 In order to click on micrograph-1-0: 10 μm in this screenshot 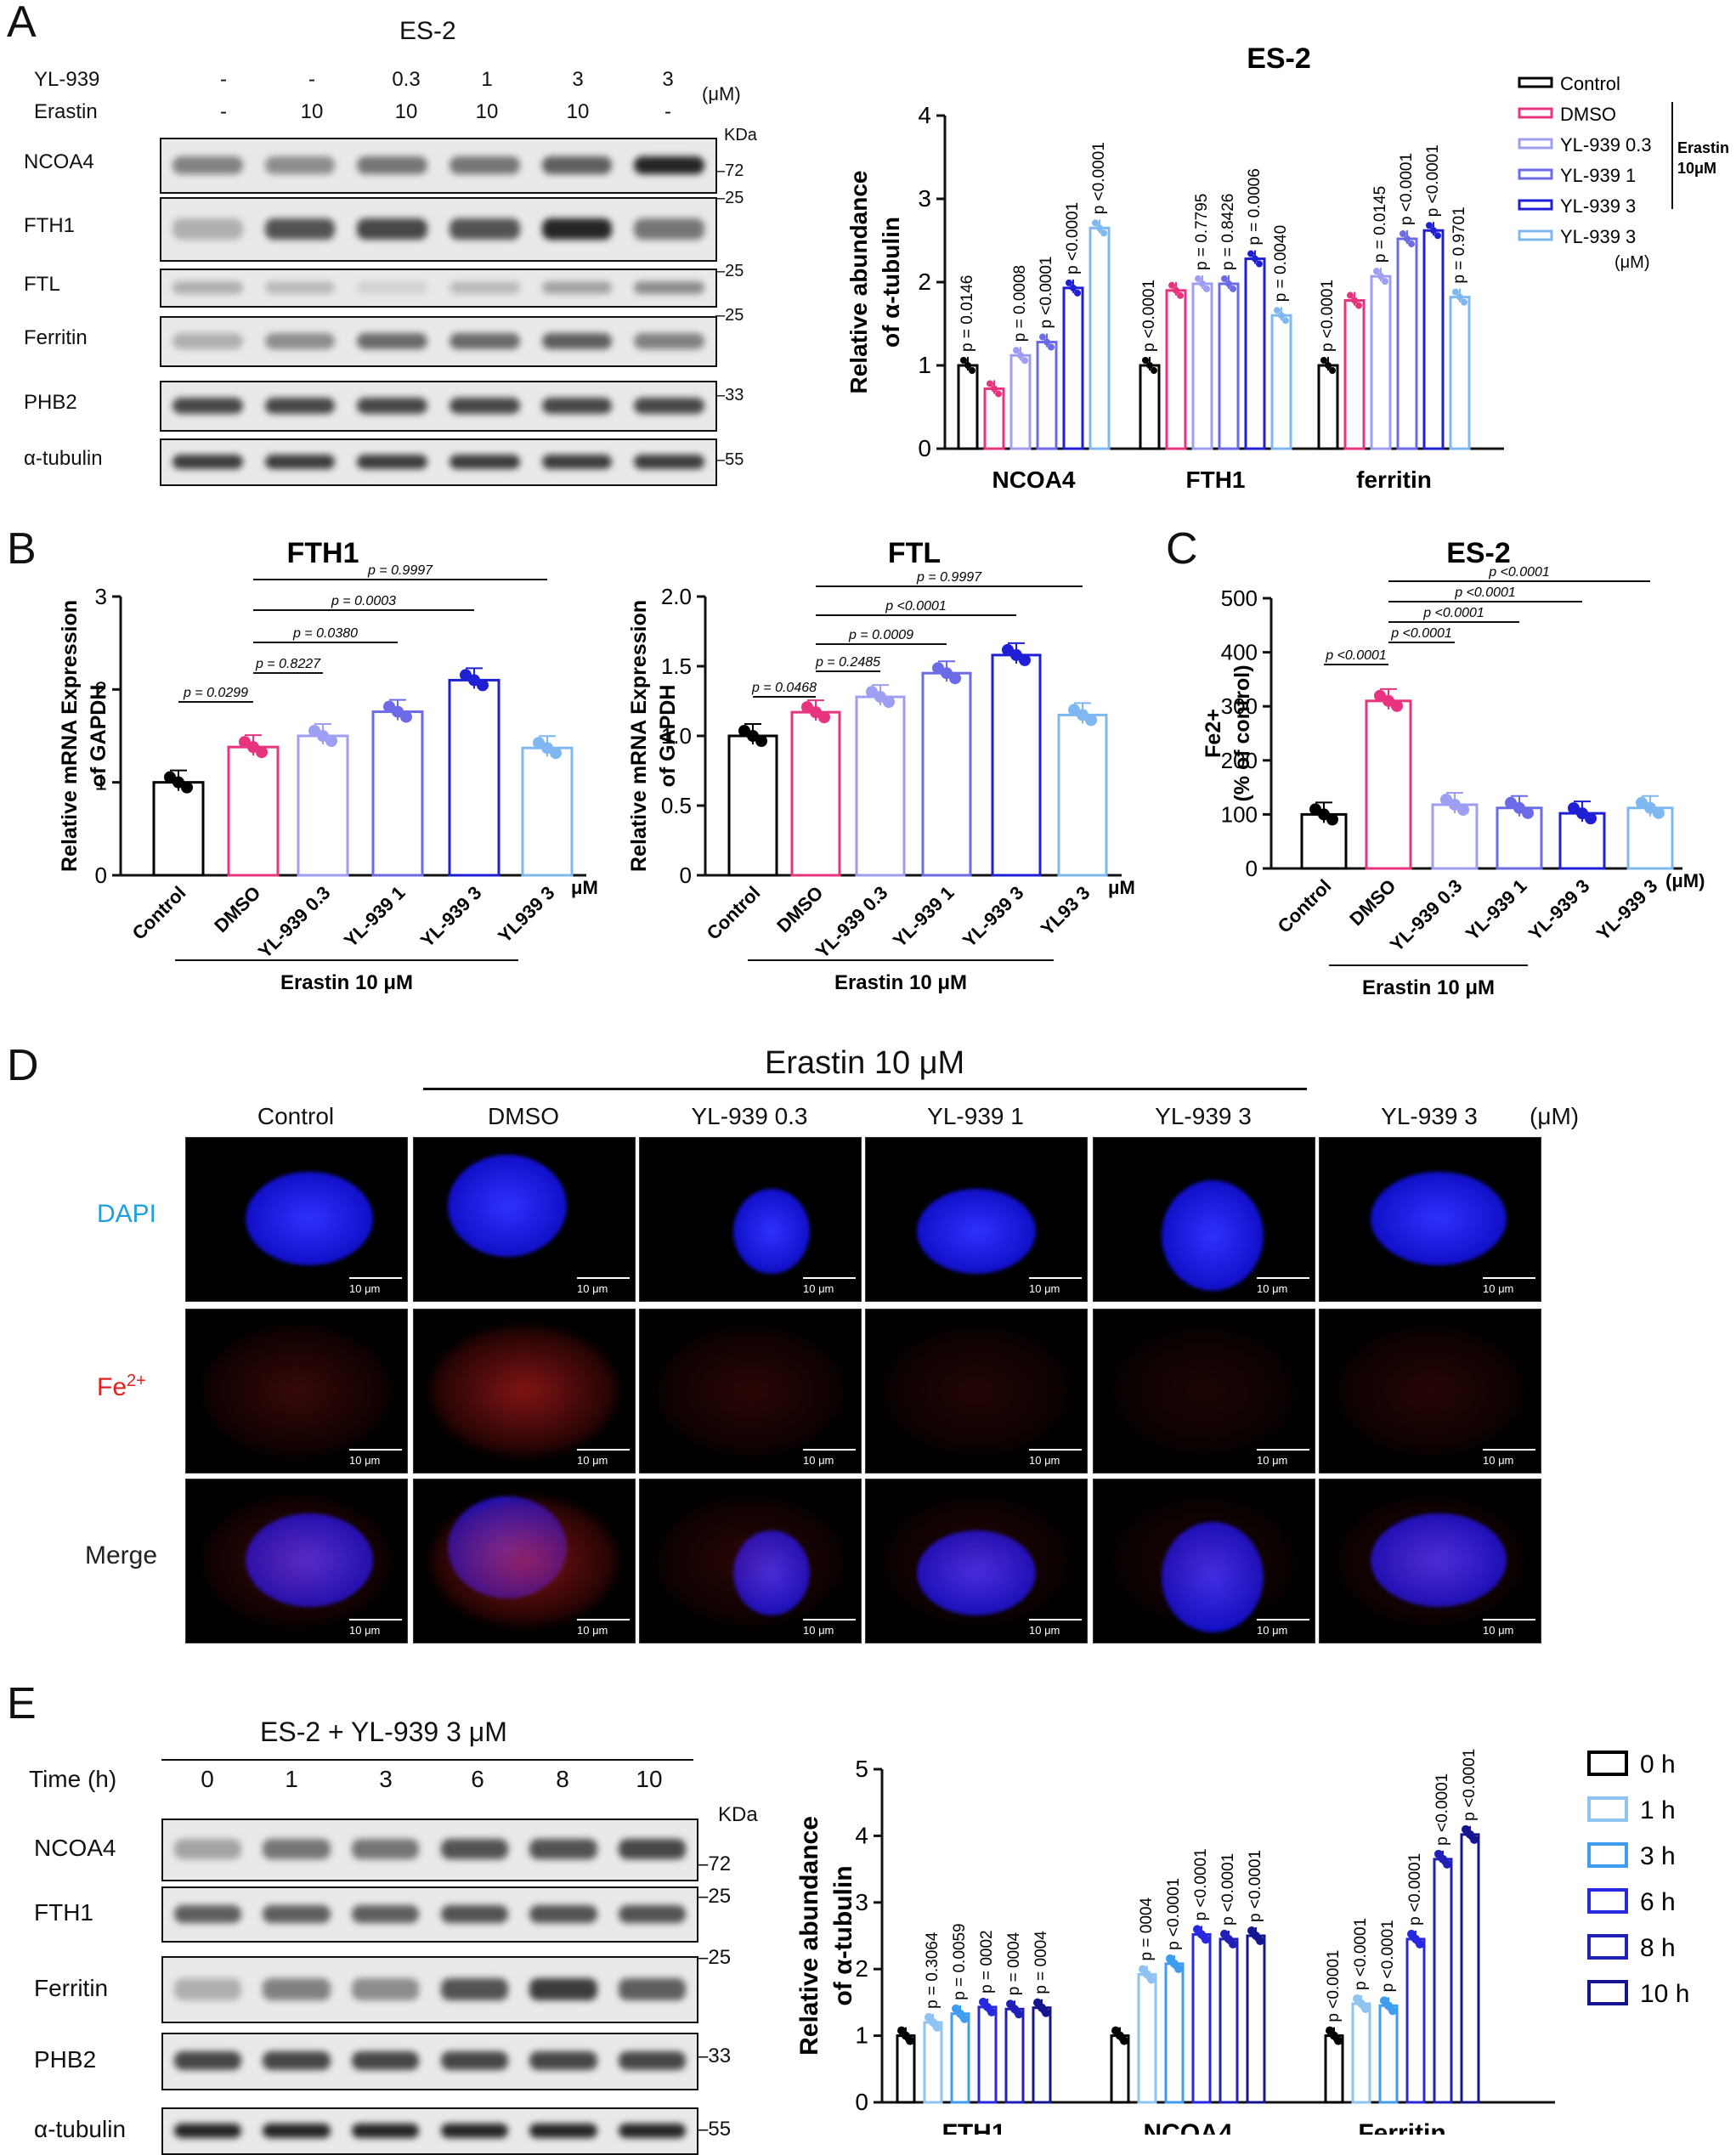, I will do `click(297, 1391)`.